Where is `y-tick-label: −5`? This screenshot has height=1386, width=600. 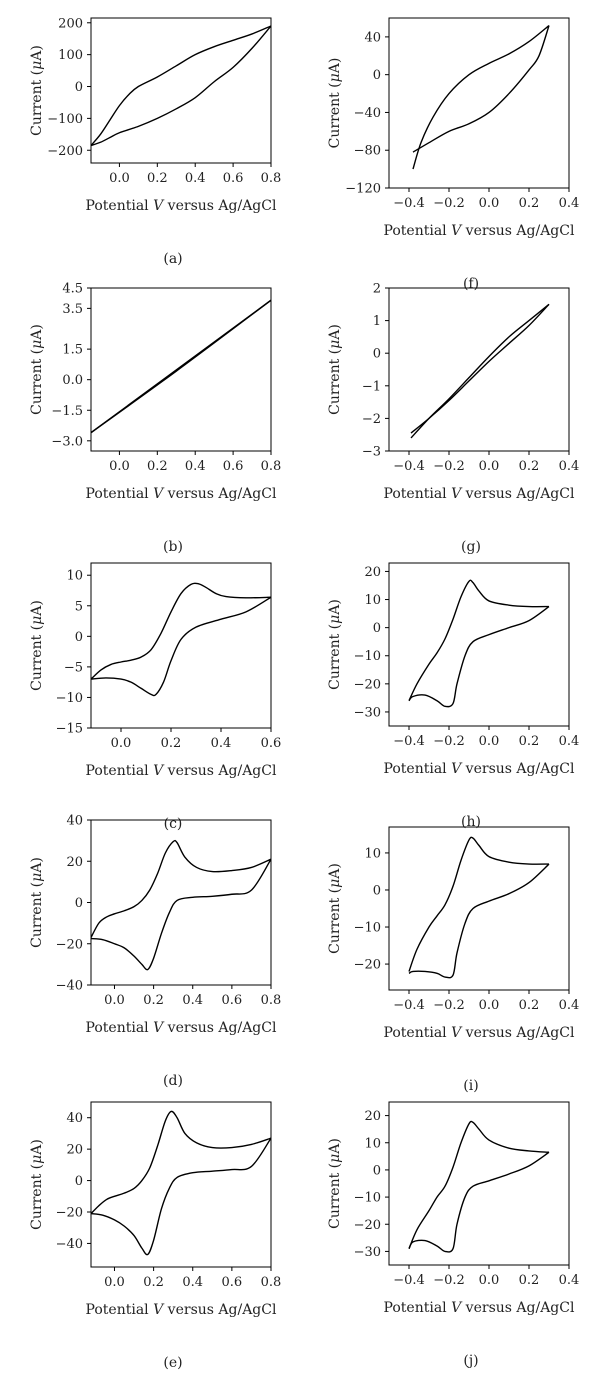
y-tick-label: −5 is located at coordinates (73, 667).